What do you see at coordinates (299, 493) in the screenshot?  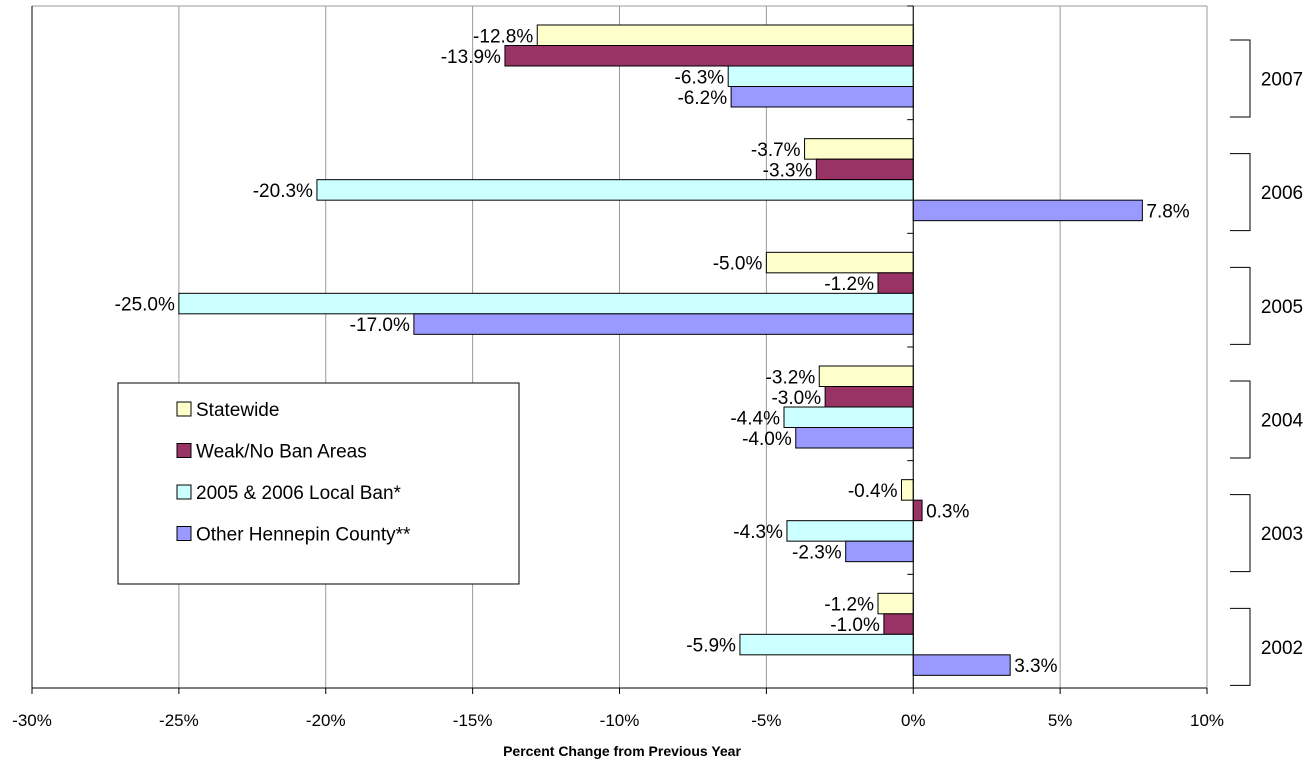 I see `legend-label: 2005 & 2006 Local Ban*` at bounding box center [299, 493].